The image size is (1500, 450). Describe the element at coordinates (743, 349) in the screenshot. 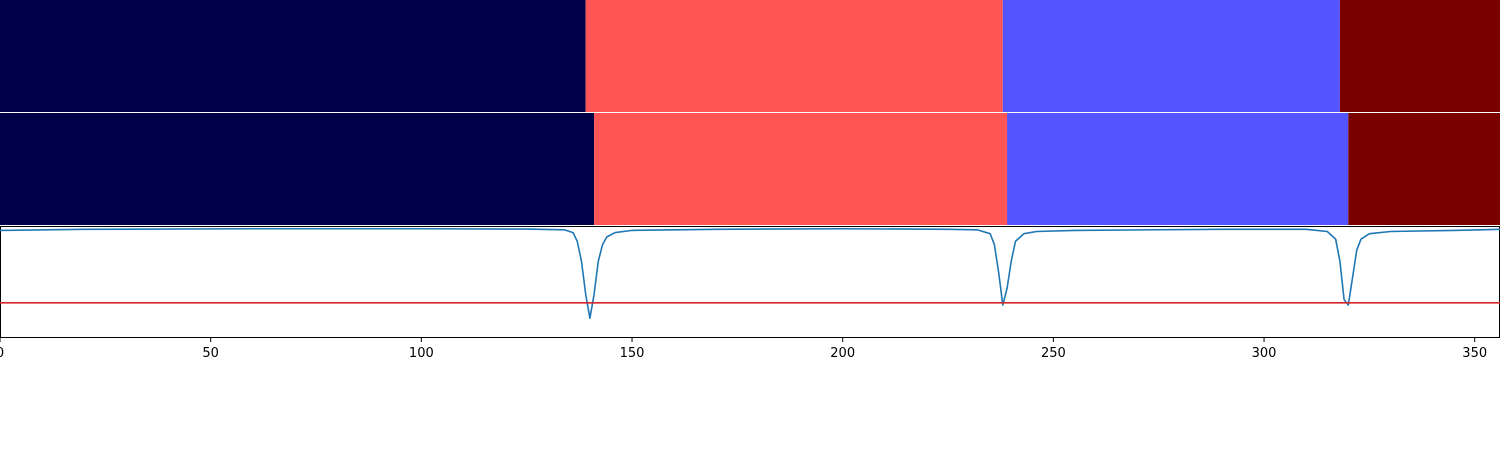

I see `x-axis: 0 50 100 150 200 250 300 350` at that location.